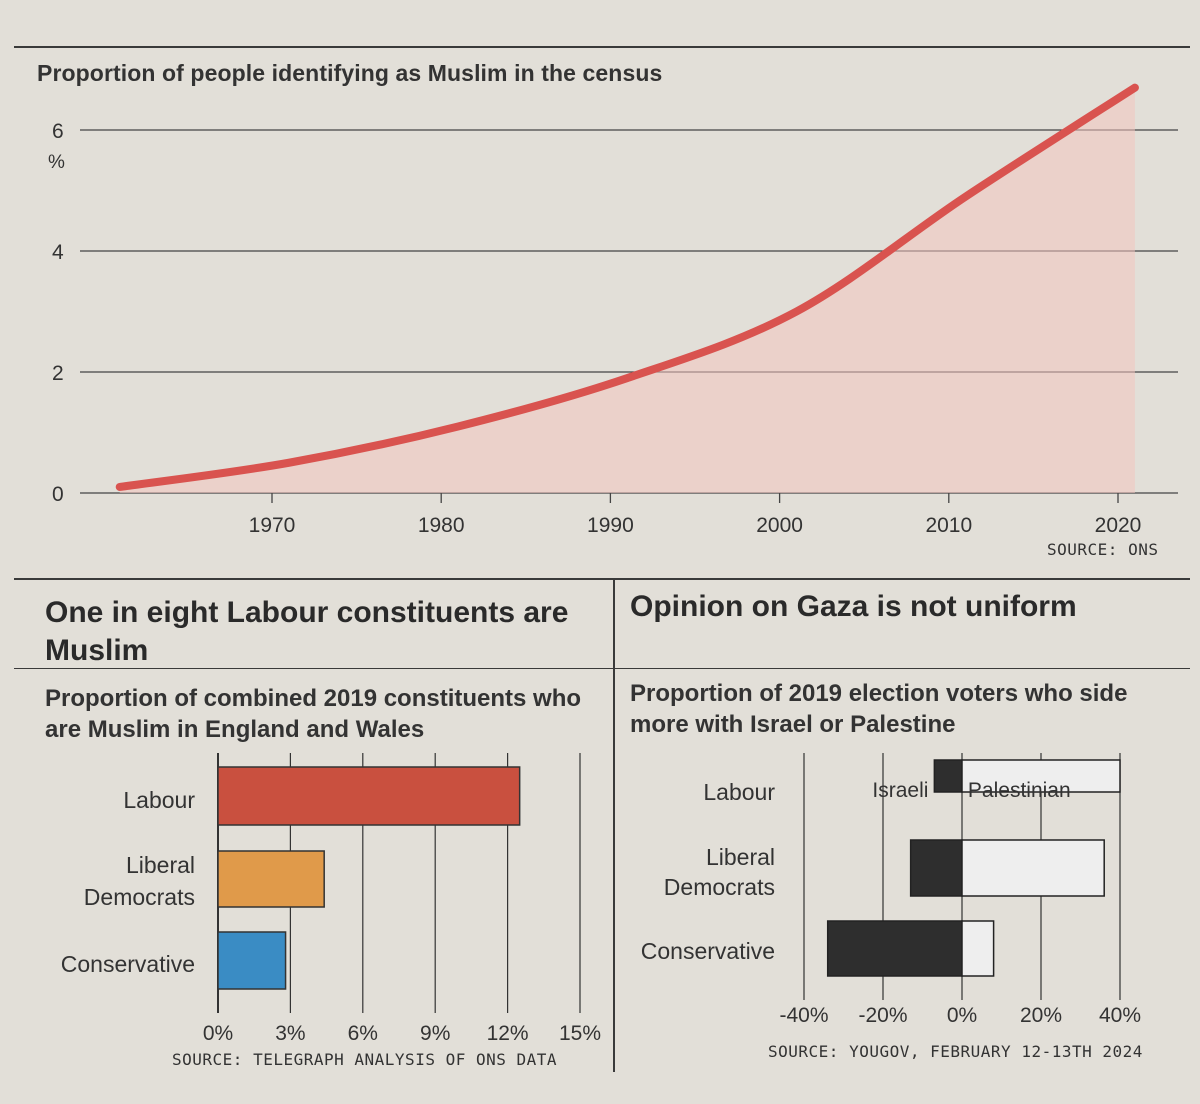 The width and height of the screenshot is (1200, 1104). I want to click on x-tick-label: 15%, so click(580, 1033).